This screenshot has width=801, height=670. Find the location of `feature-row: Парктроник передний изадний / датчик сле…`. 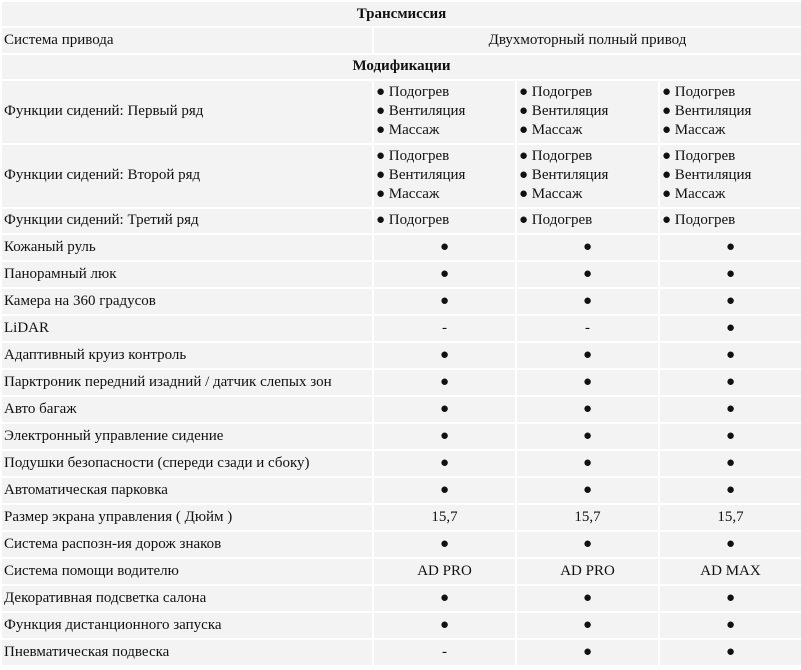

feature-row: Парктроник передний изадний / датчик сле… is located at coordinates (401, 382).